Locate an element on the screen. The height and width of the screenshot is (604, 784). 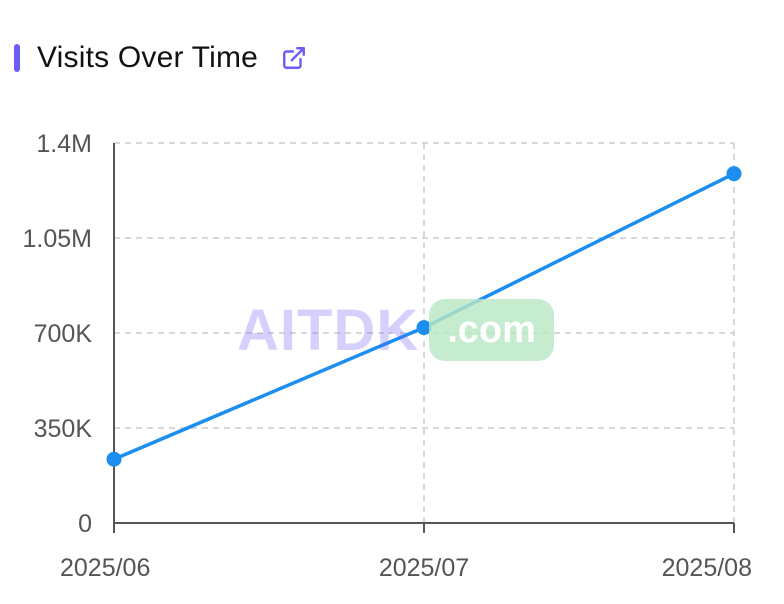
y-tick-label: 1.4M is located at coordinates (64, 144).